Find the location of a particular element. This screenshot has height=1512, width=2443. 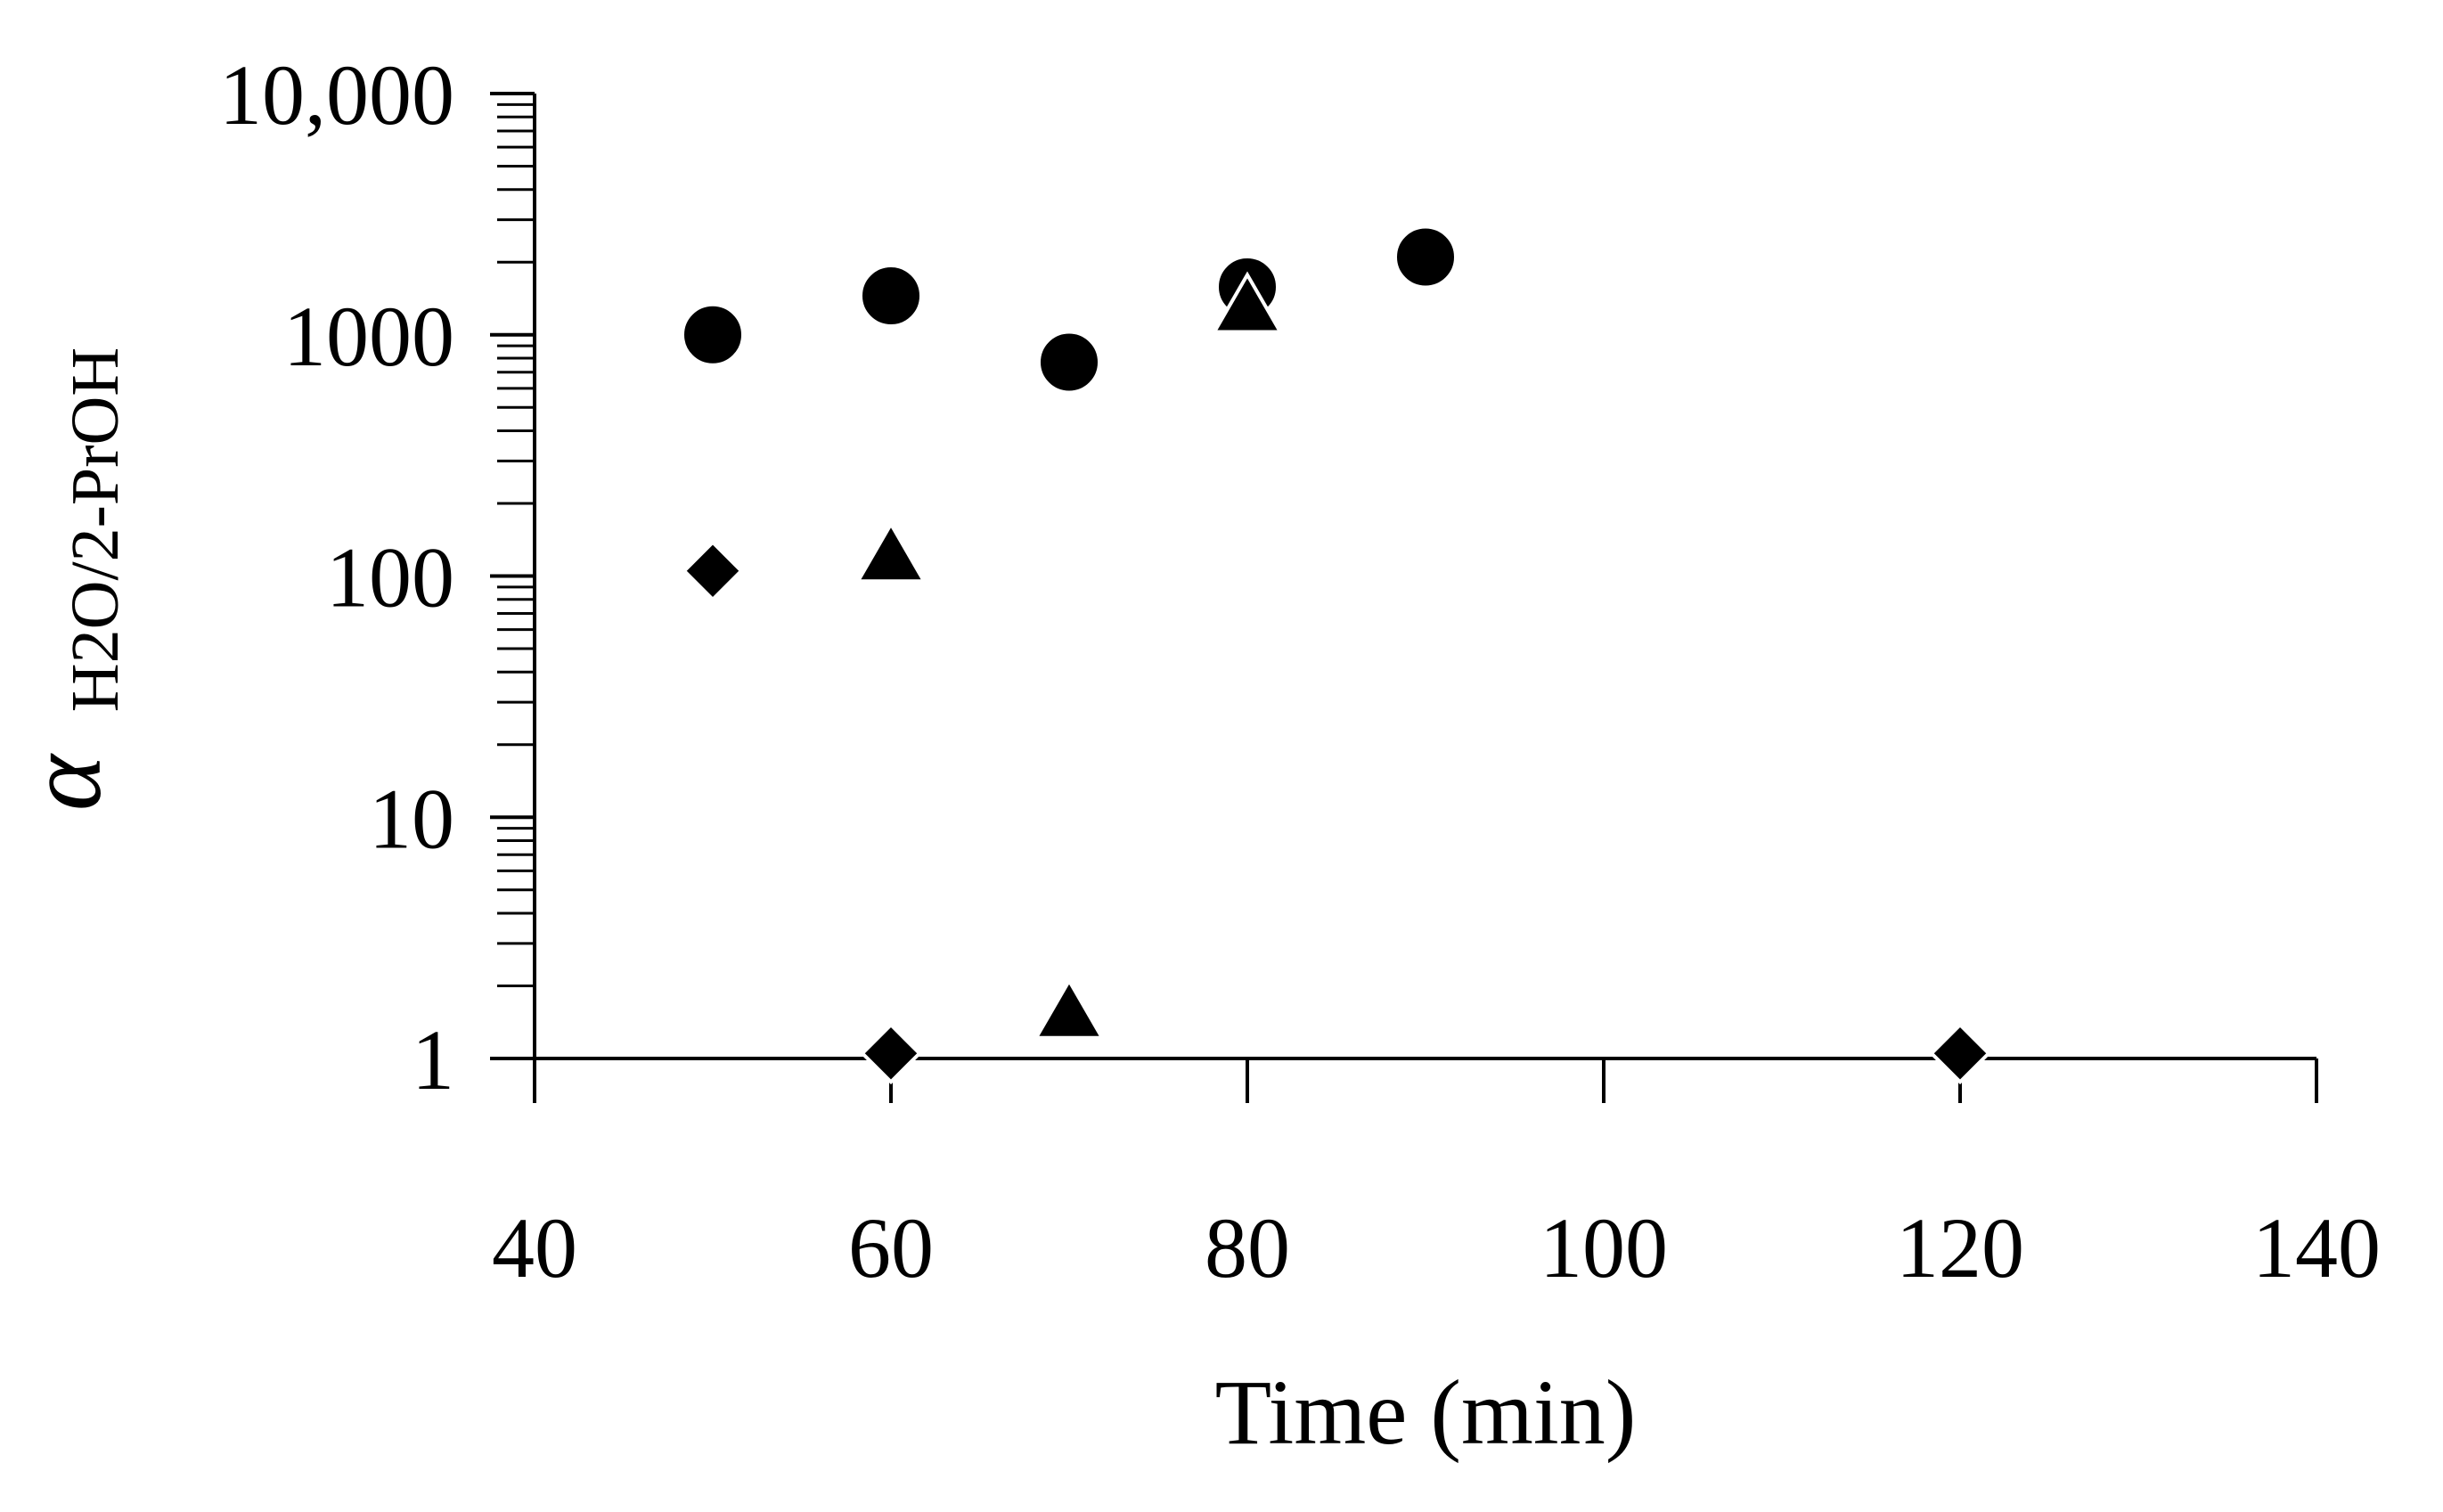

x-tick-label: 80 is located at coordinates (1247, 1247).